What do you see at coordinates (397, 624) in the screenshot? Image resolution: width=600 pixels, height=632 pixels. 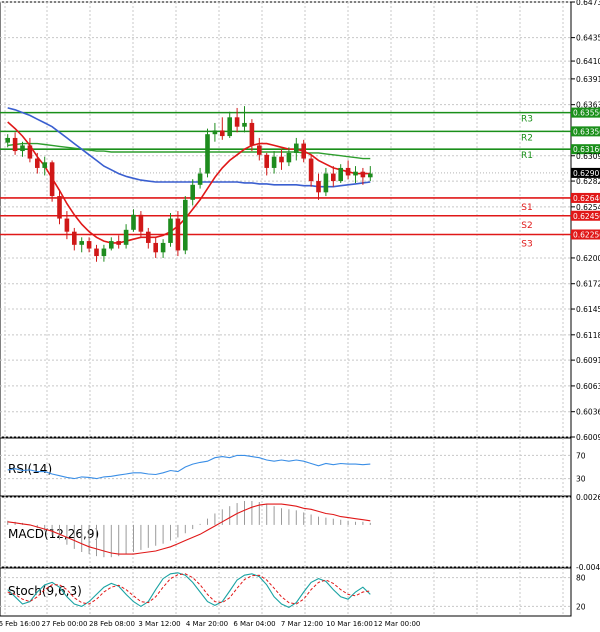 I see `x-tick-label: 12 Mar 00:00` at bounding box center [397, 624].